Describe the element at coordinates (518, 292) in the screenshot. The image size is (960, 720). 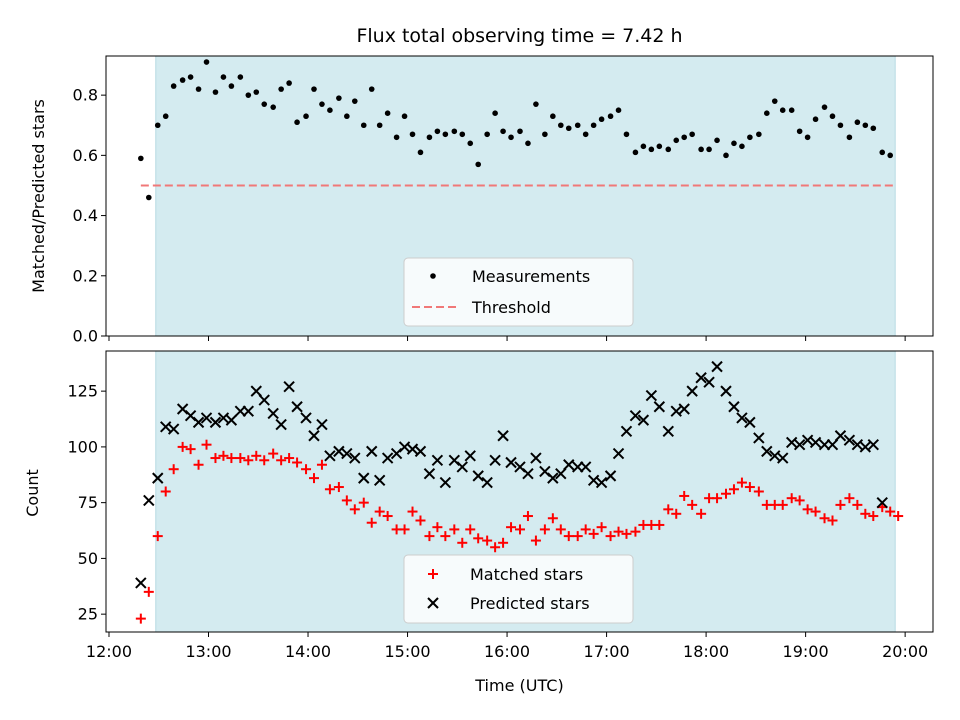
I see `top-legend-box` at that location.